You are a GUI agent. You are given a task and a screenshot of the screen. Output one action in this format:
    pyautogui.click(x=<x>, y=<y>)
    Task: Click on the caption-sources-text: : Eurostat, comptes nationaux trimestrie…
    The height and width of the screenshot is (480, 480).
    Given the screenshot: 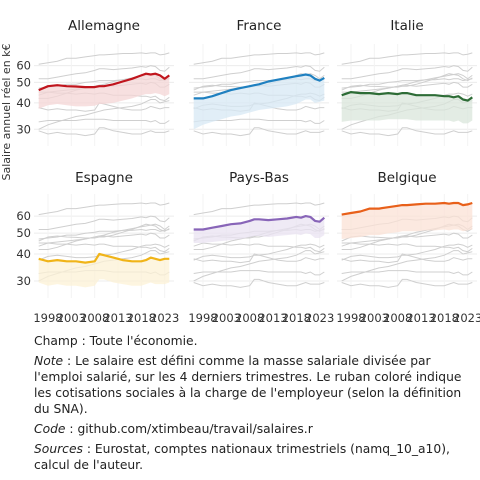 What is the action you would take?
    pyautogui.click(x=242, y=457)
    